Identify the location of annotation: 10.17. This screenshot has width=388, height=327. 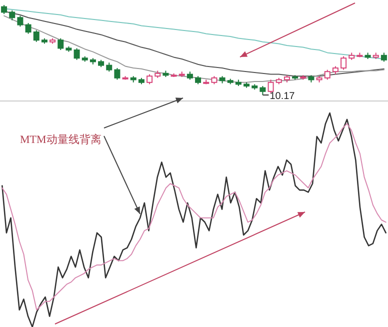
(283, 96).